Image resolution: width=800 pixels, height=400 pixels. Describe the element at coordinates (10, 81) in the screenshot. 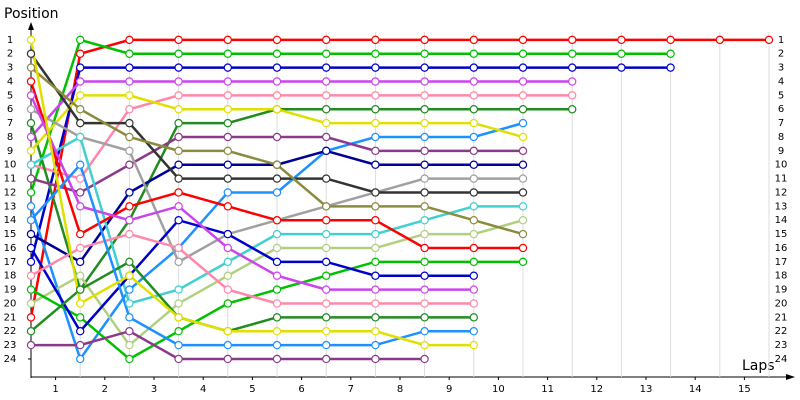

I see `y-tick-label: 4` at that location.